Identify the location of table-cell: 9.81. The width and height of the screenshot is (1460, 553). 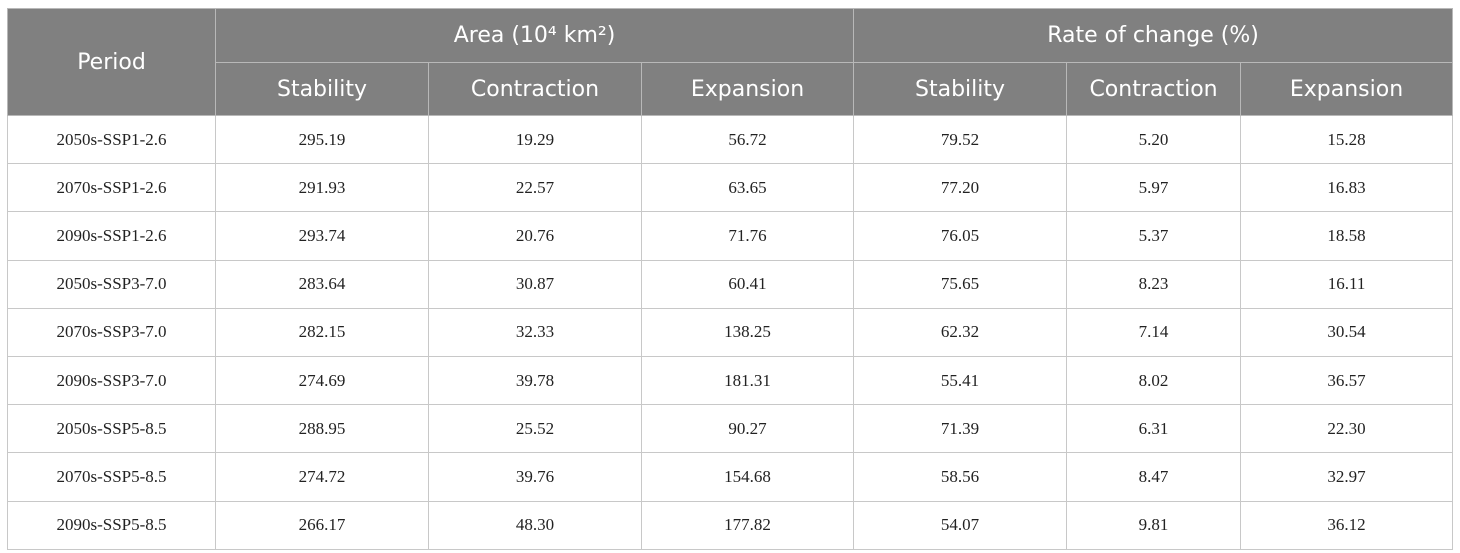
(1154, 525).